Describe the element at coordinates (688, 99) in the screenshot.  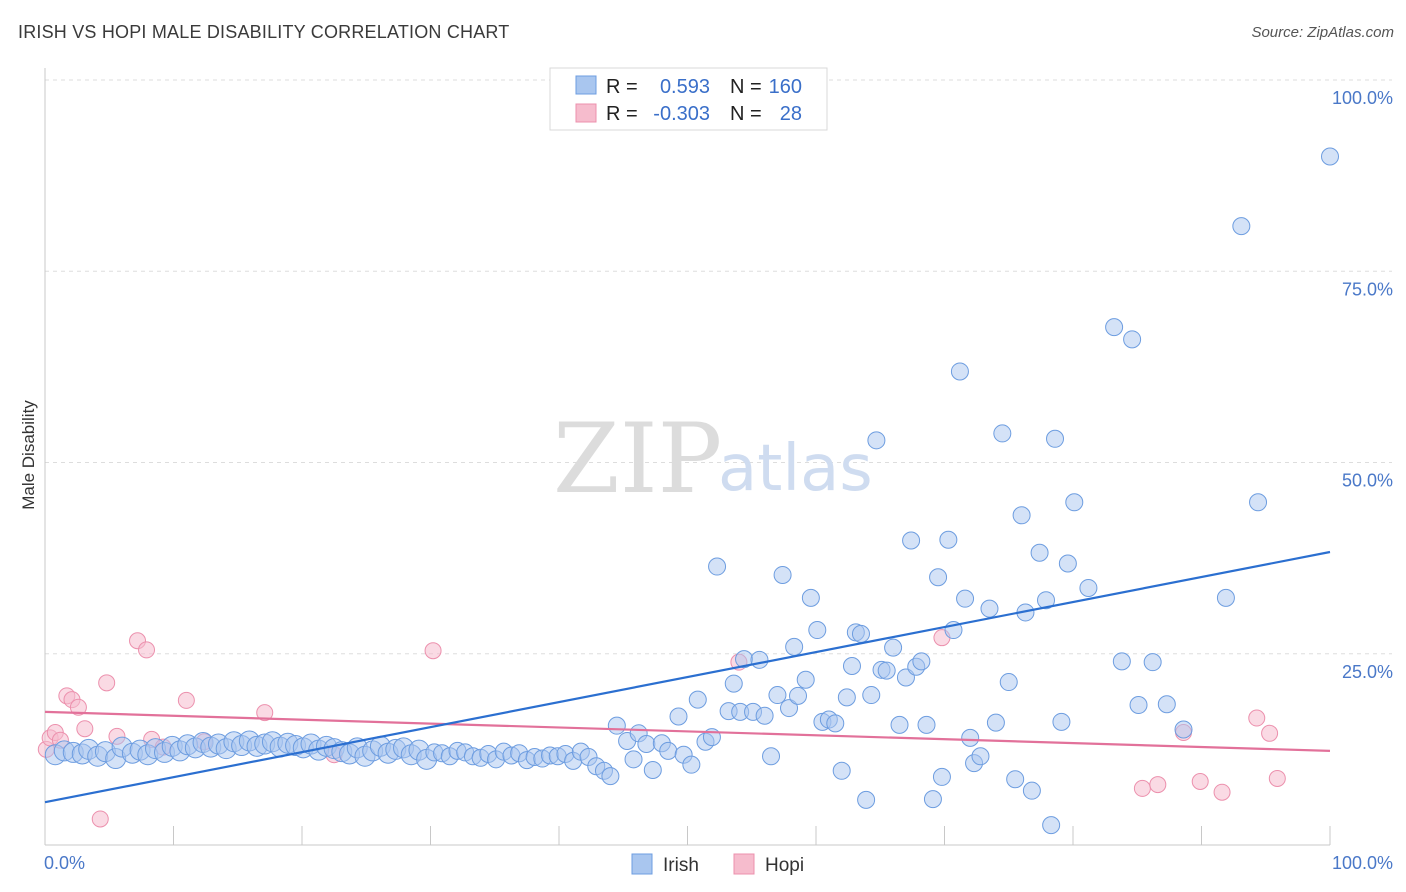
I see `stats-legend: R = 0.593 N = 160 R = -0.303 N = 28` at that location.